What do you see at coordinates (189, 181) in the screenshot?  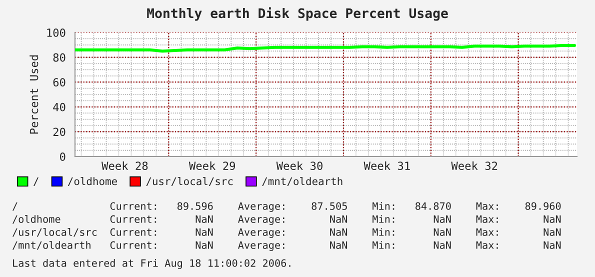 I see `legend-label: /usr/local/src` at bounding box center [189, 181].